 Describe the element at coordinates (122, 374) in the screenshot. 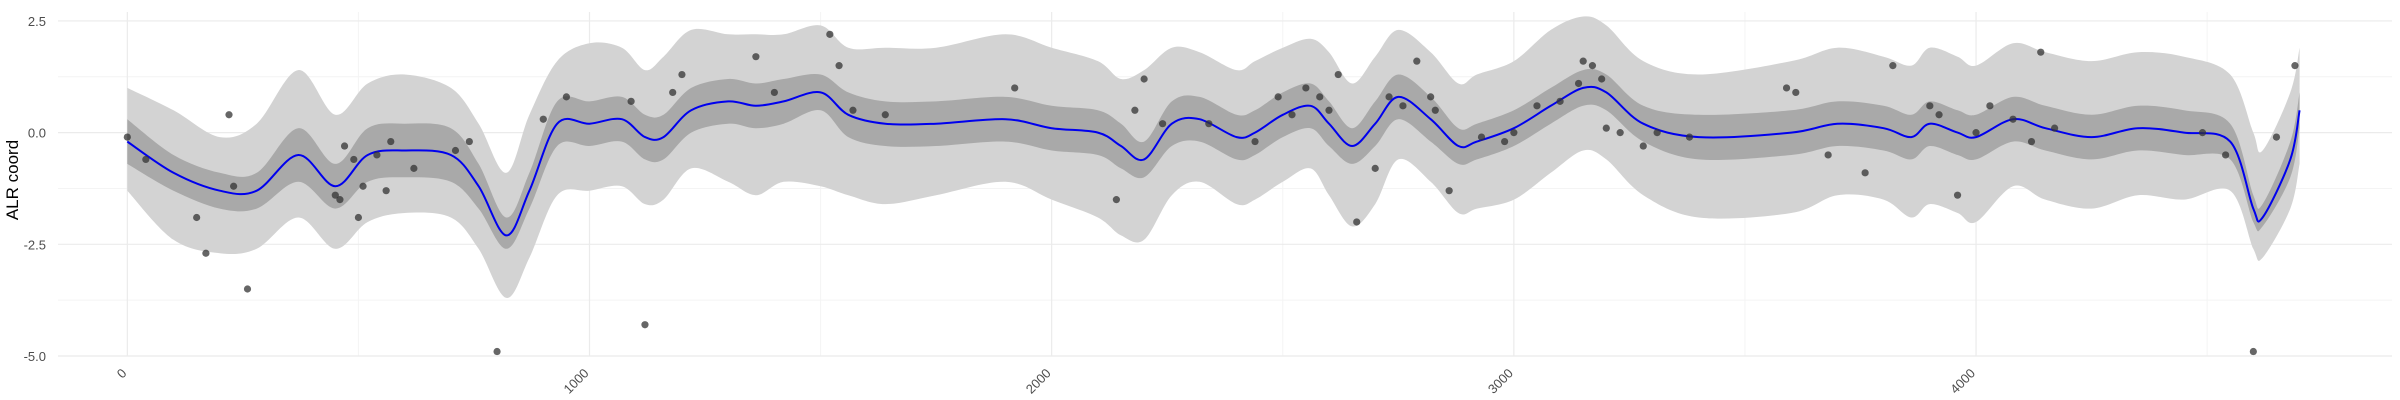

I see `x-tick-label: 0` at that location.